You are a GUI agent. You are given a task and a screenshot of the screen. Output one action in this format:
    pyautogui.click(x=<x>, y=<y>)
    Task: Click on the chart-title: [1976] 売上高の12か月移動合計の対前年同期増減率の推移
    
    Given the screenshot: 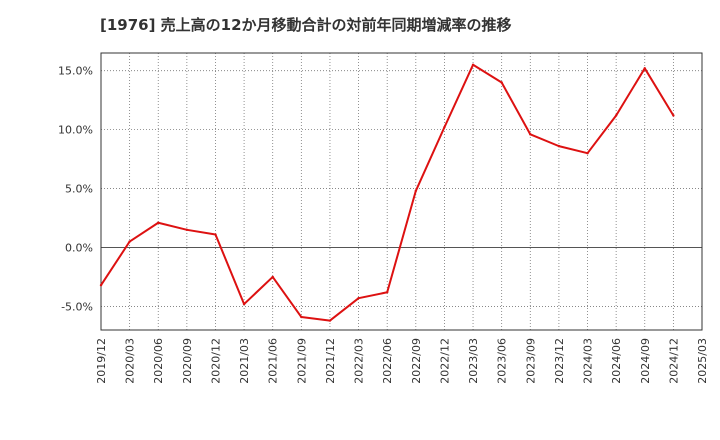 What is the action you would take?
    pyautogui.click(x=306, y=25)
    